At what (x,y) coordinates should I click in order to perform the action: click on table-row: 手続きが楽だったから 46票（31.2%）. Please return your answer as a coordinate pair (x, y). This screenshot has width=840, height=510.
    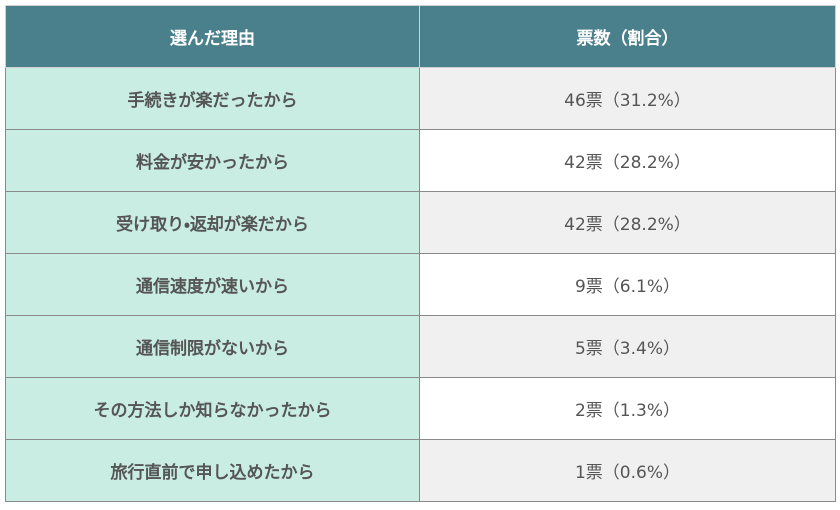
    Looking at the image, I should click on (420, 98).